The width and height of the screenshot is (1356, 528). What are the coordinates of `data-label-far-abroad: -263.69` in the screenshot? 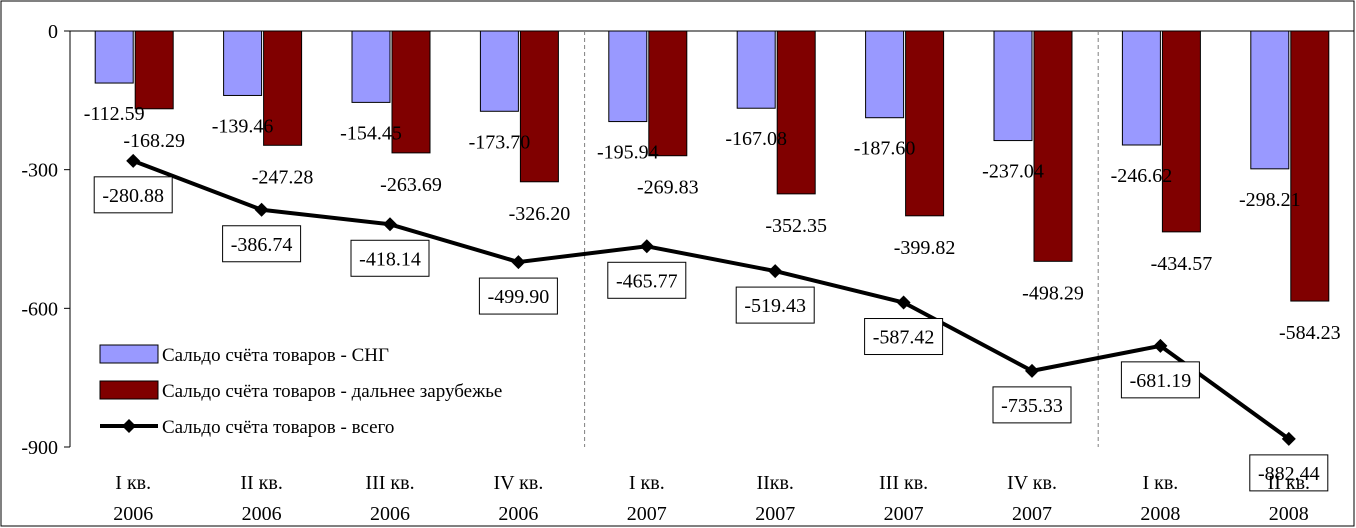 It's located at (411, 185).